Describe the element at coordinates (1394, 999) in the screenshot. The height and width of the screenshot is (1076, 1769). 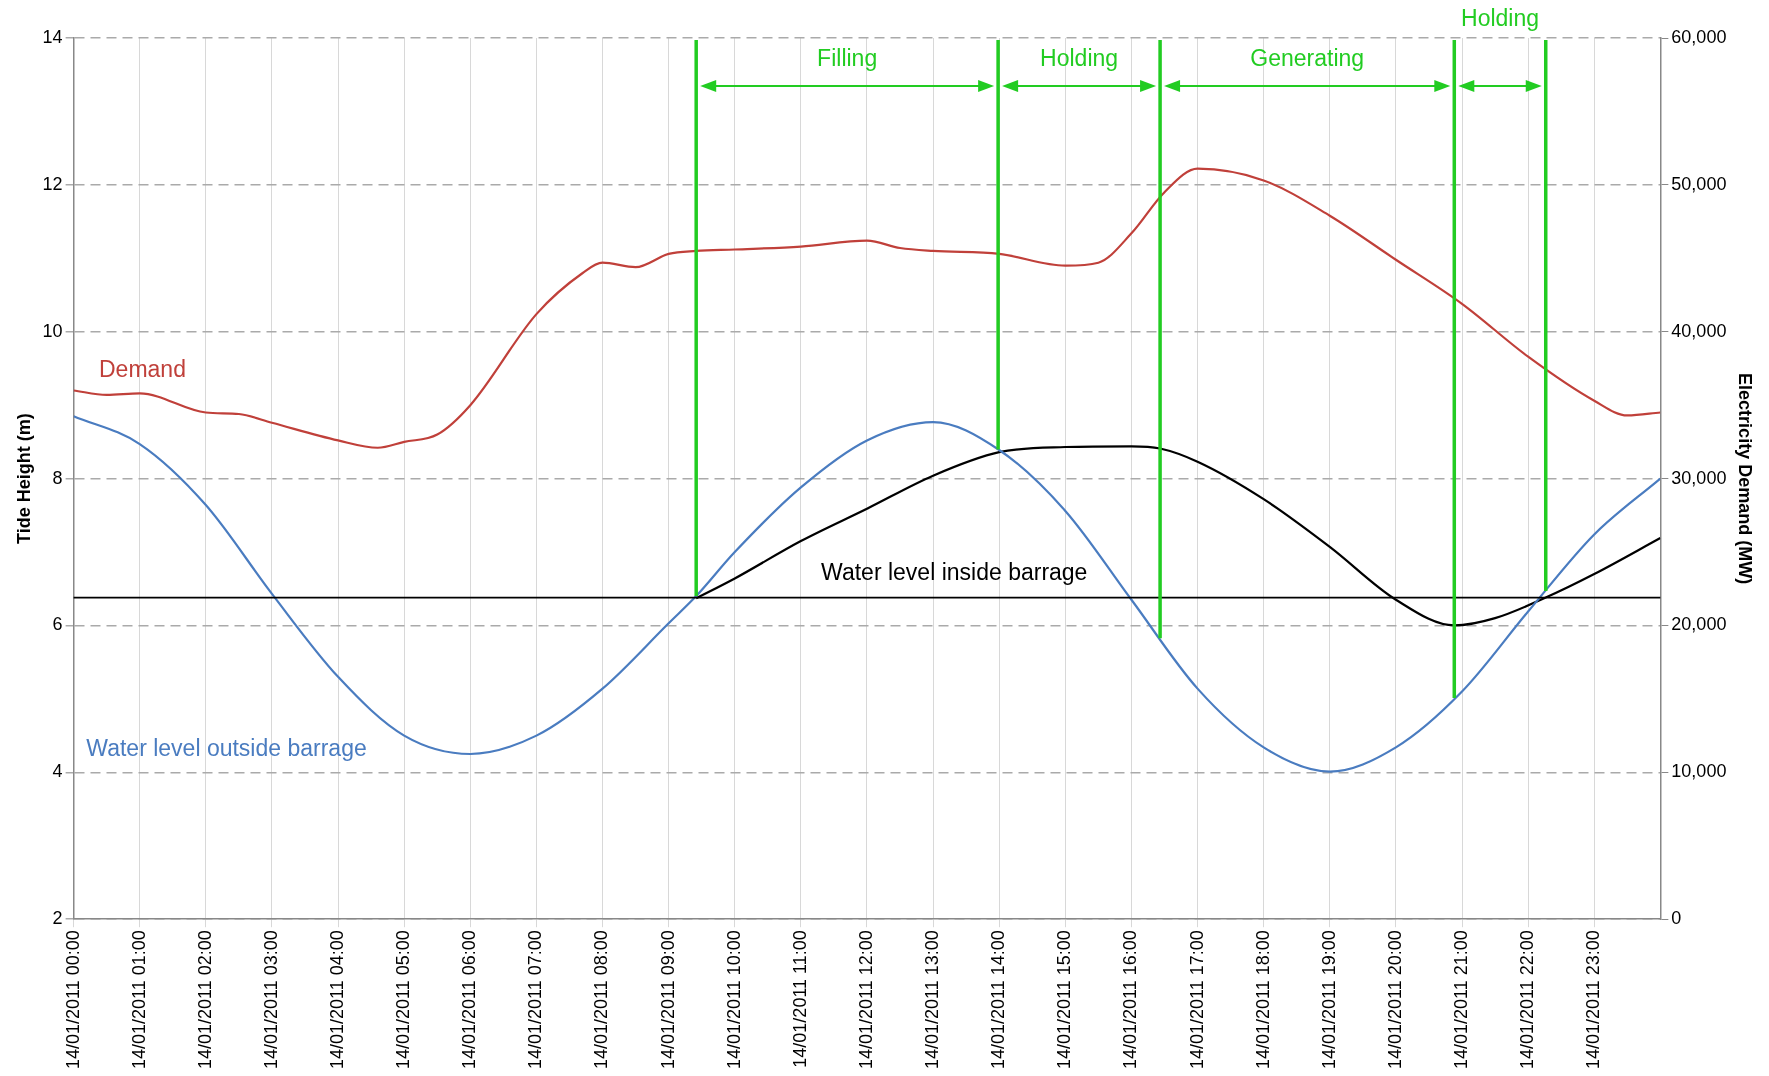
I see `x-tick-label: 14/01/2011 20:00` at that location.